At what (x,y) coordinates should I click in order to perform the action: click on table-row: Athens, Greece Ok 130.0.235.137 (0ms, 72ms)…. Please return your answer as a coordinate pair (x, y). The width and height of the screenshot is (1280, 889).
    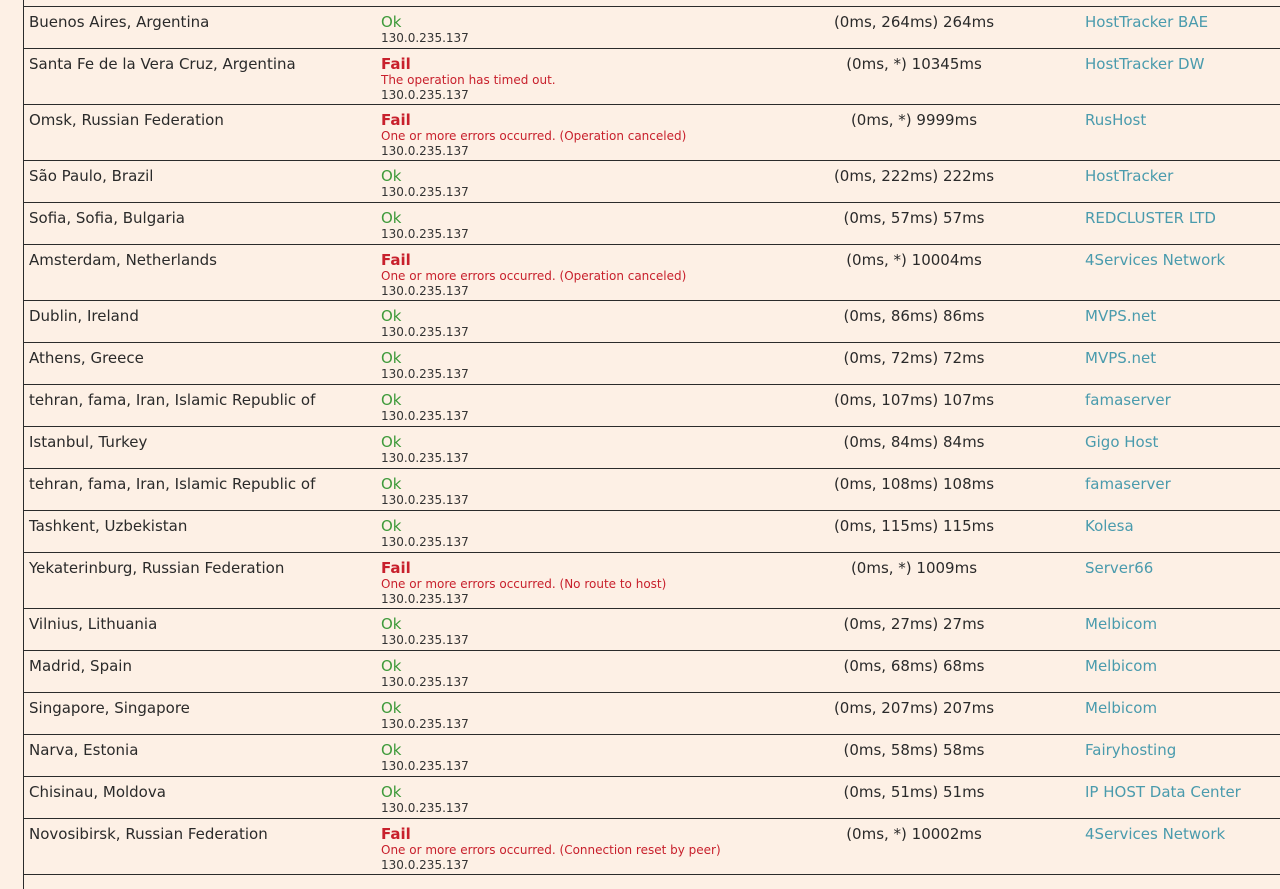
    Looking at the image, I should click on (652, 364).